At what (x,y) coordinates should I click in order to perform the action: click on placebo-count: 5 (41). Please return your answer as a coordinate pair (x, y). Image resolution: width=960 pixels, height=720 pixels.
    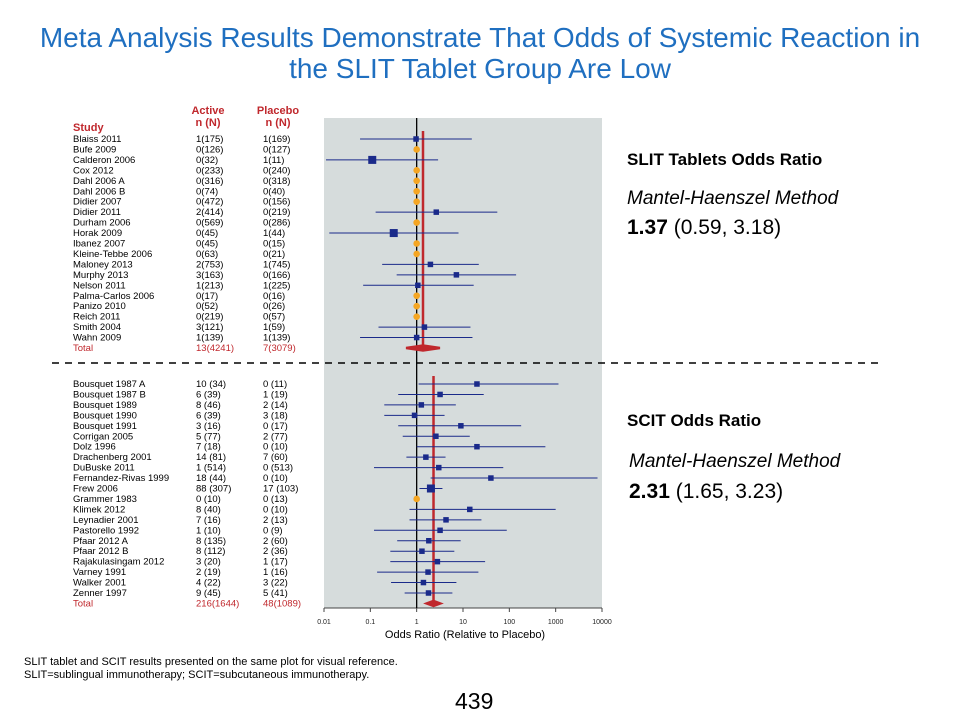
    Looking at the image, I should click on (275, 593).